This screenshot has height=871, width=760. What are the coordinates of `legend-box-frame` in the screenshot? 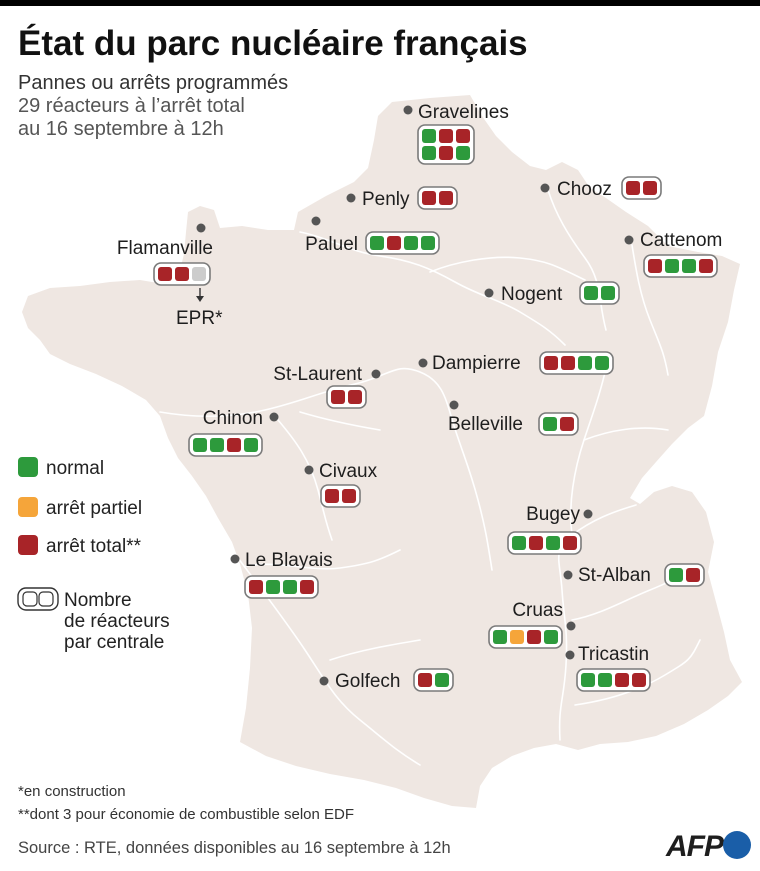 It's located at (38, 599).